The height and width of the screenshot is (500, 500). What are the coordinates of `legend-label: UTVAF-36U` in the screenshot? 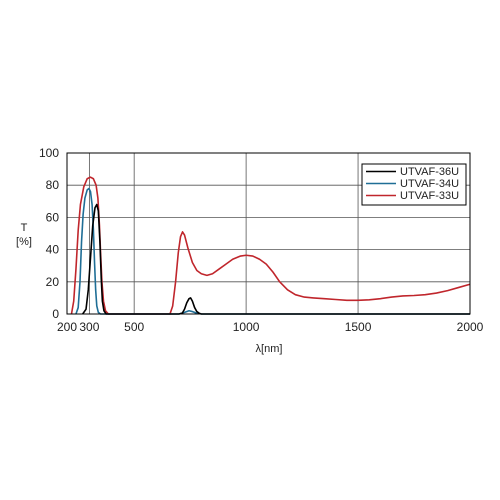 It's located at (429, 172).